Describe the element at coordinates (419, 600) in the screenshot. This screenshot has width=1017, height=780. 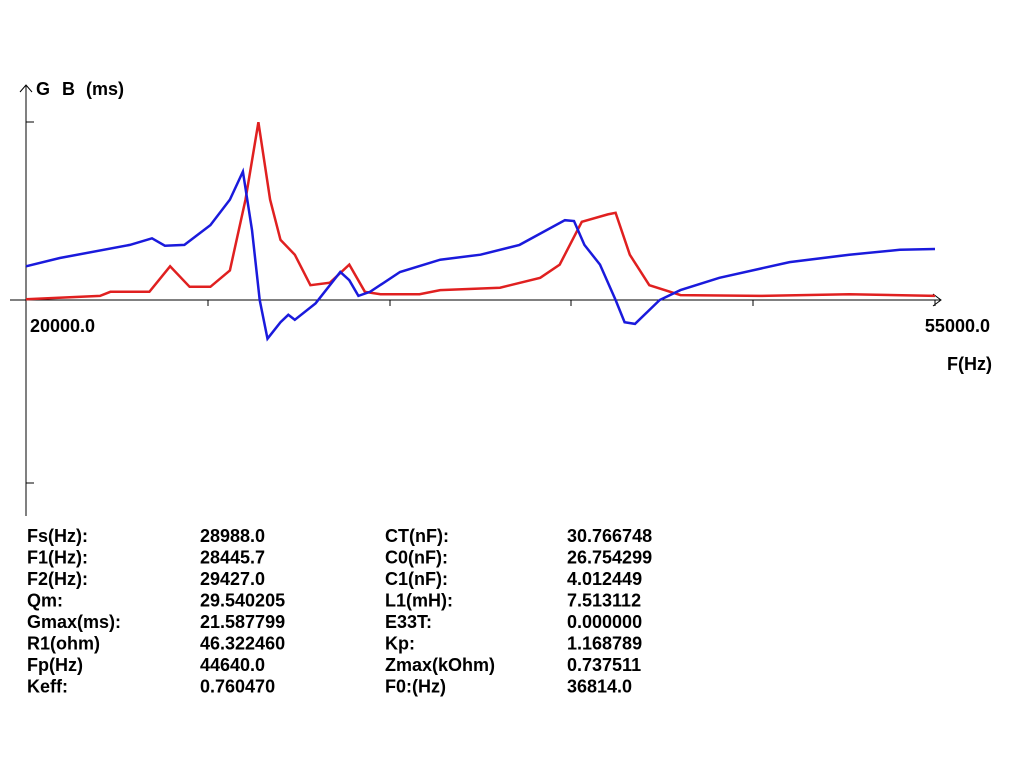
I see `parameter-label: L1(mH):` at that location.